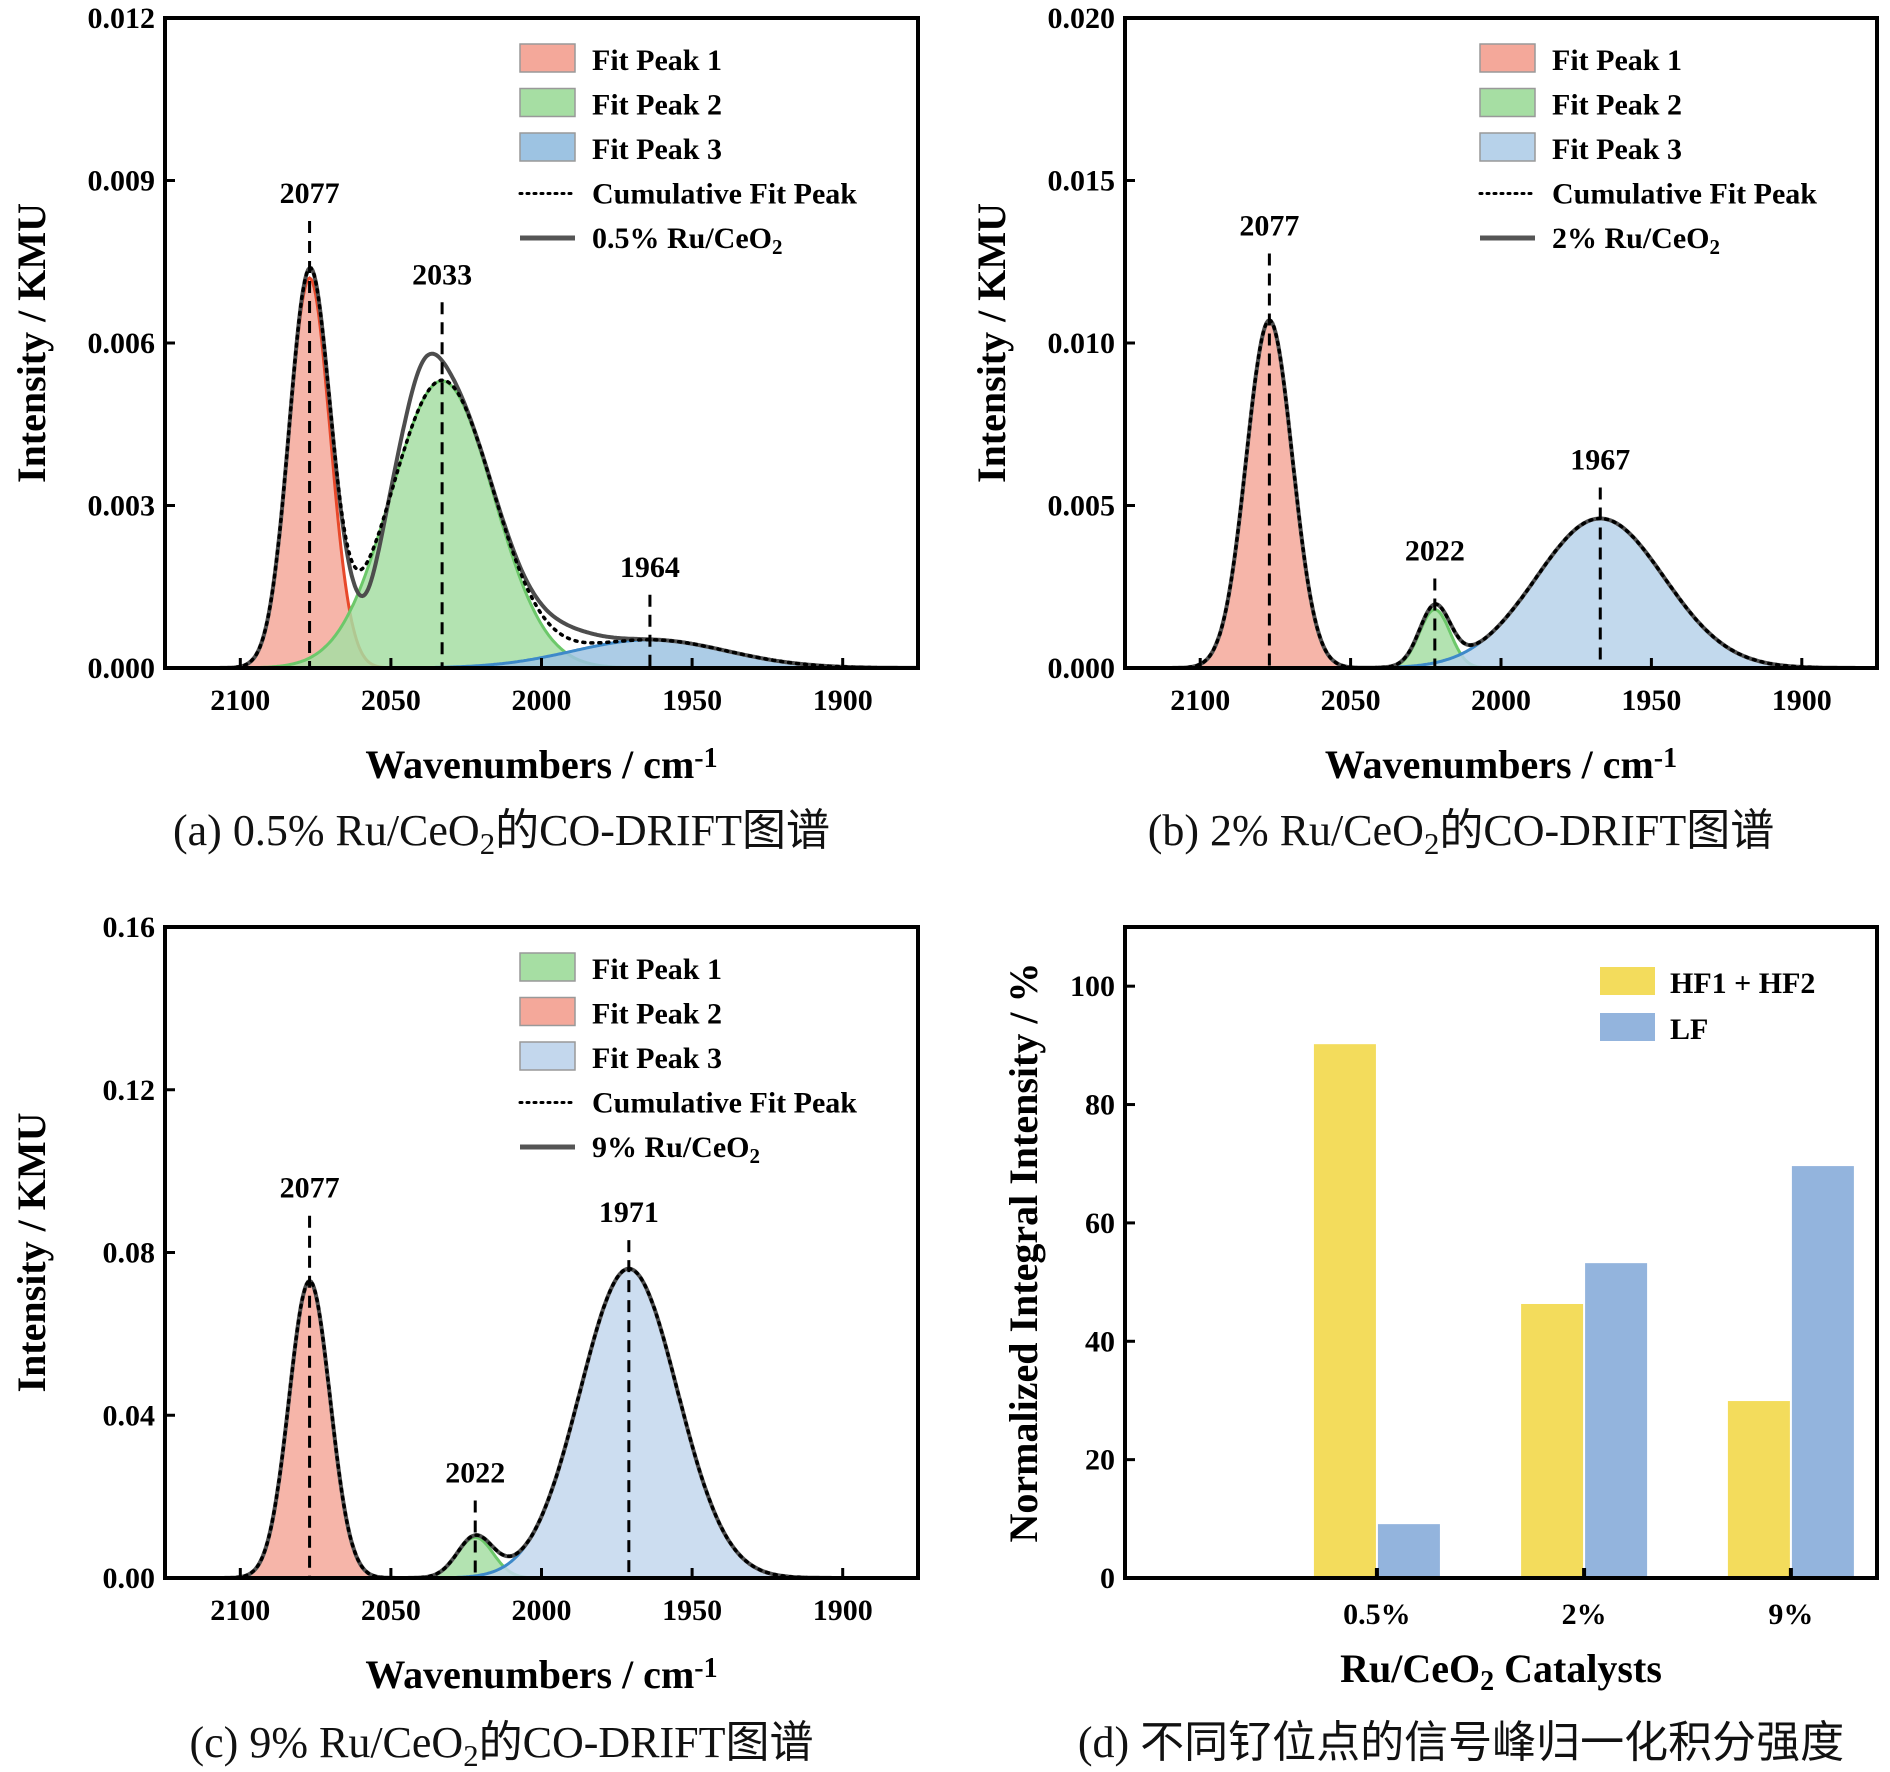  I want to click on panel-caption: (b) 2% Ru/CeO2的CO-DRIFT图谱, so click(1461, 833).